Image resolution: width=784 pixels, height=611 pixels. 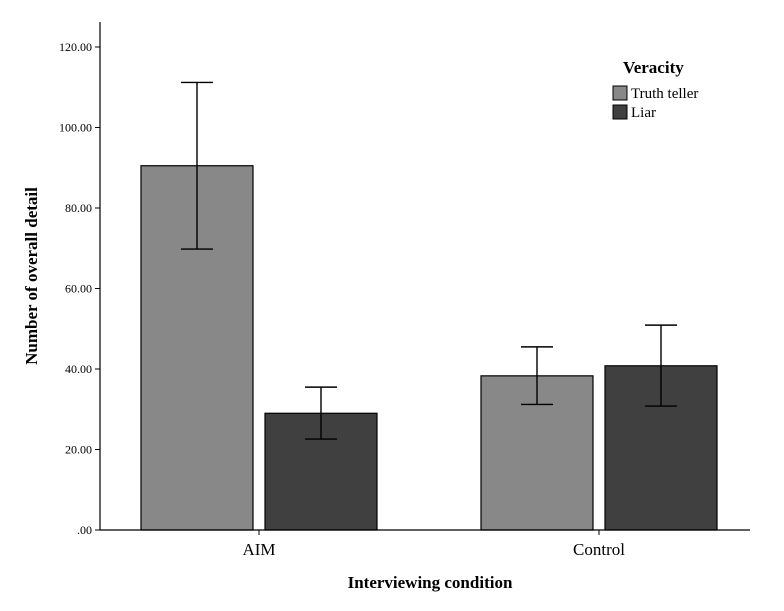 I want to click on y-tick-label: 20.00, so click(x=78, y=450).